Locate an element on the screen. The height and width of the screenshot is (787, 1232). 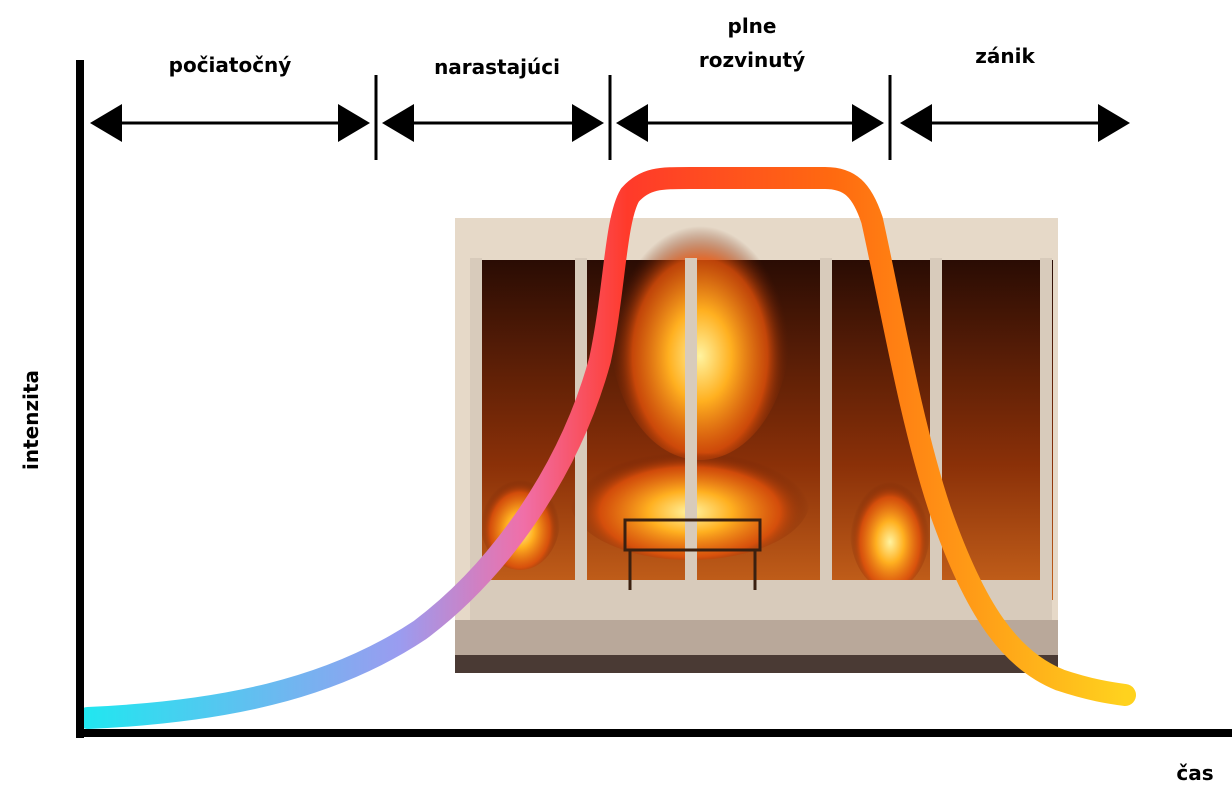
stage-arrows is located at coordinates (610, 123).